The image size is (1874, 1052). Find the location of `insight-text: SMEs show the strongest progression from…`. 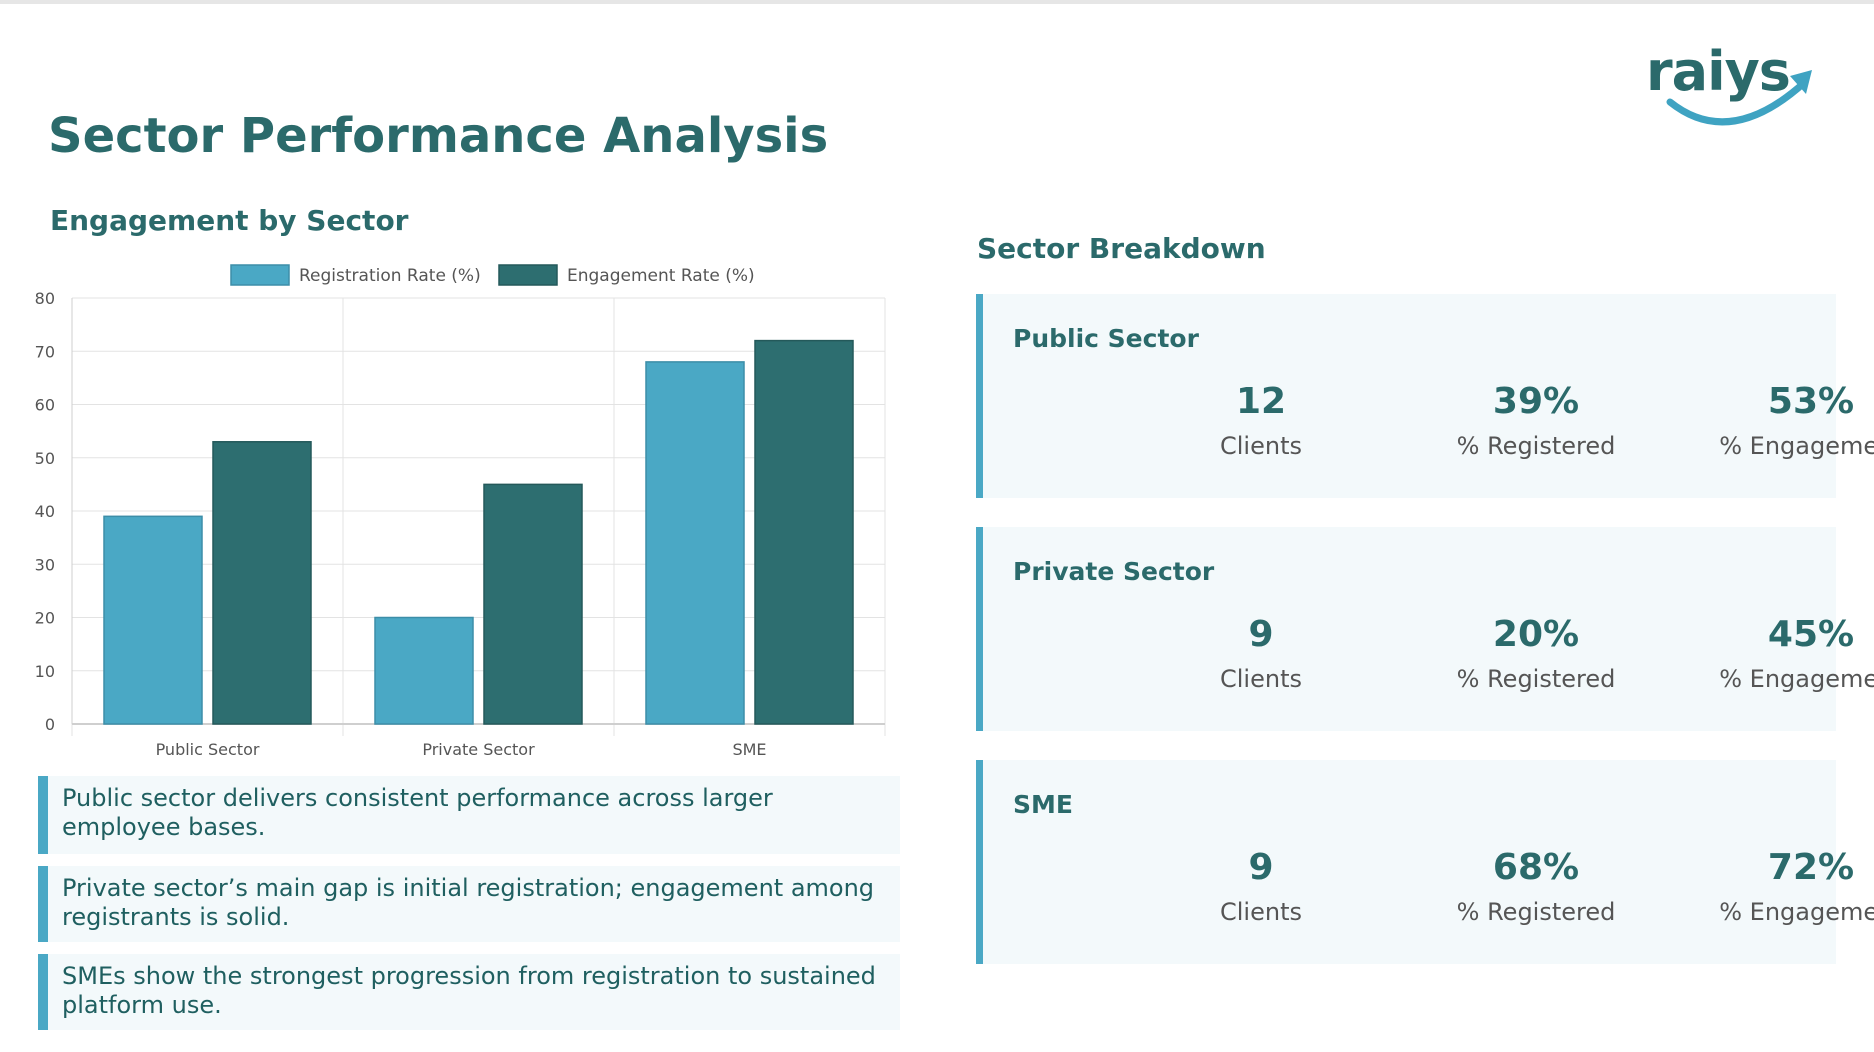

insight-text: SMEs show the strongest progression from… is located at coordinates (469, 990).